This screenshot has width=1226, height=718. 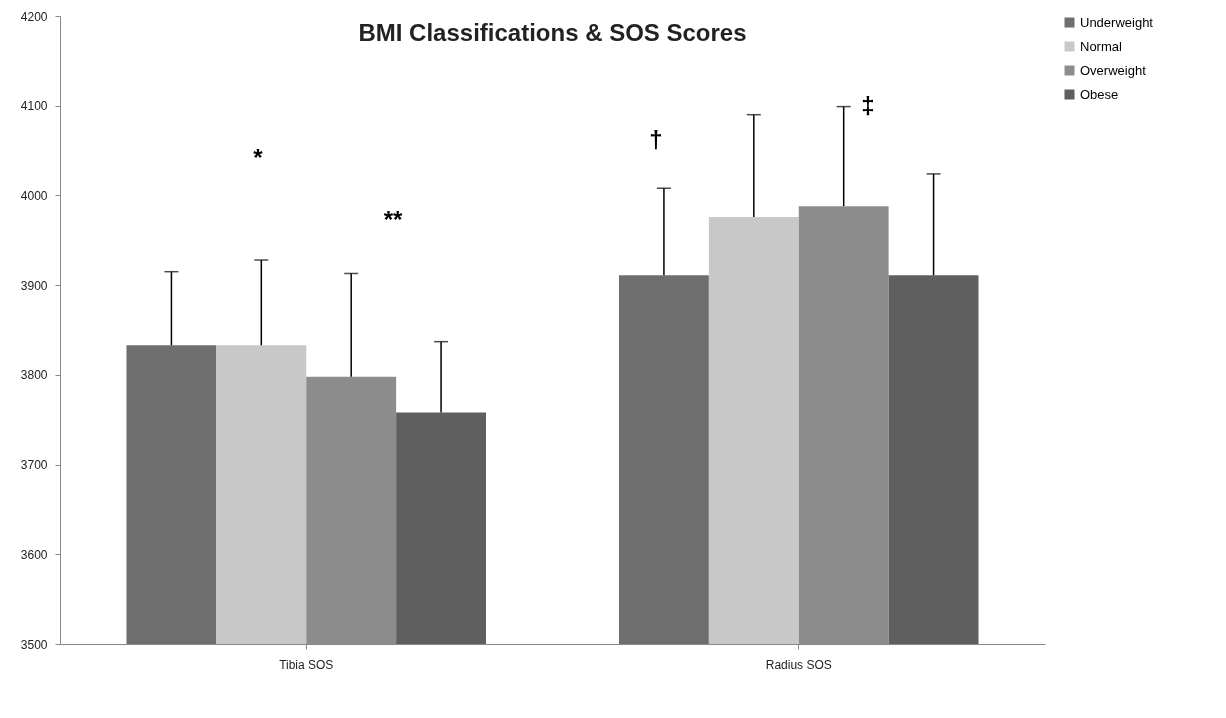 I want to click on y-tick-label: 3700, so click(x=34, y=465).